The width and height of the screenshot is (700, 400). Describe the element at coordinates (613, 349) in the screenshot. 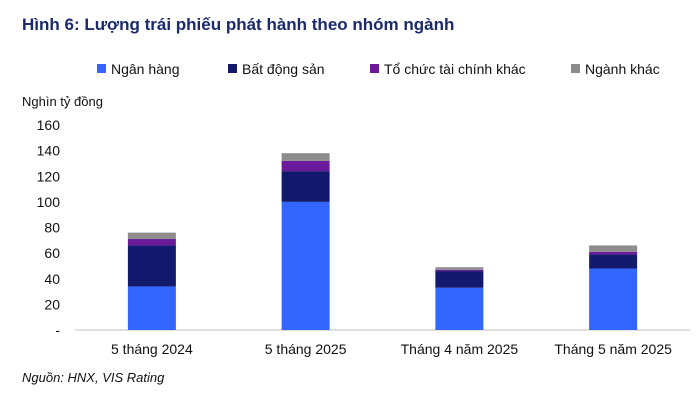

I see `x-tick-label-3: Tháng 5 năm 2025` at that location.